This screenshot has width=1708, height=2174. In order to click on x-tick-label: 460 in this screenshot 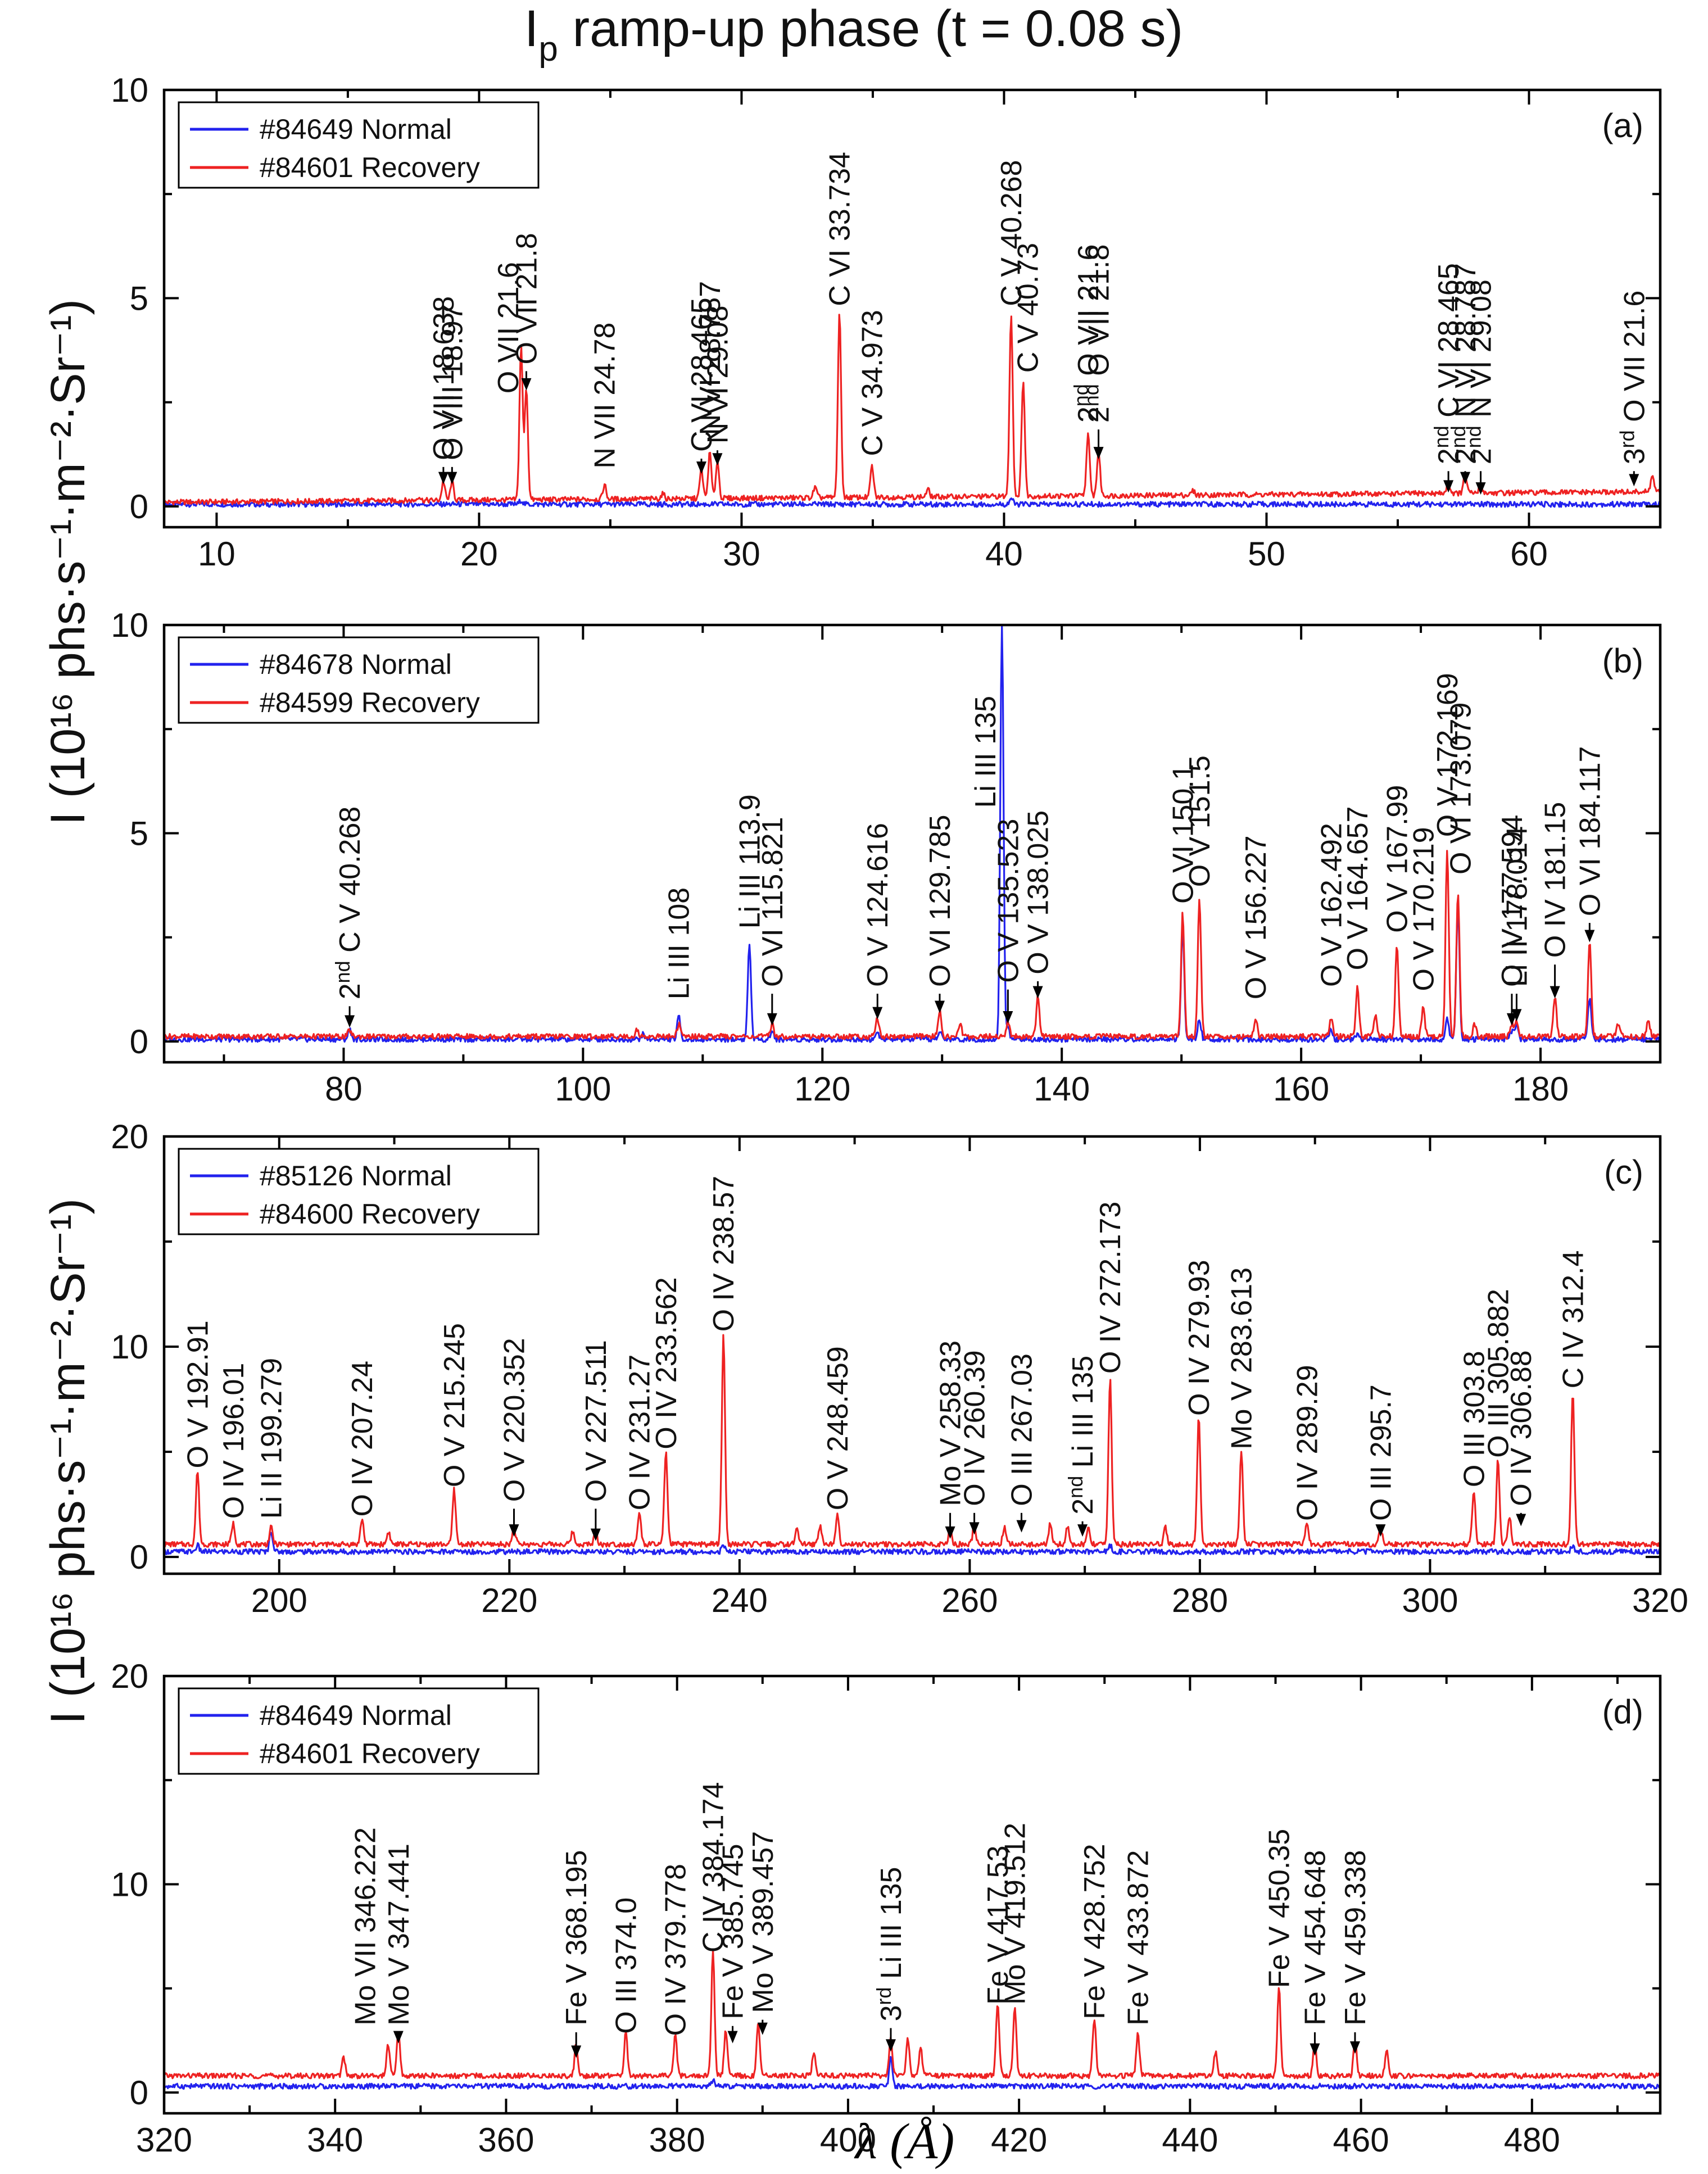, I will do `click(1361, 2140)`.